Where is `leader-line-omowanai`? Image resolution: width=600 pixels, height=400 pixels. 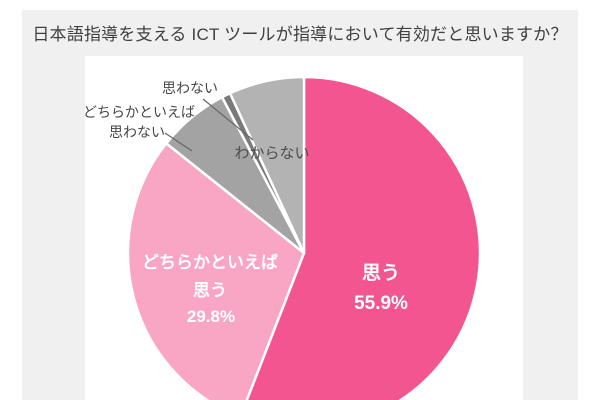
leader-line-omowanai is located at coordinates (228, 119).